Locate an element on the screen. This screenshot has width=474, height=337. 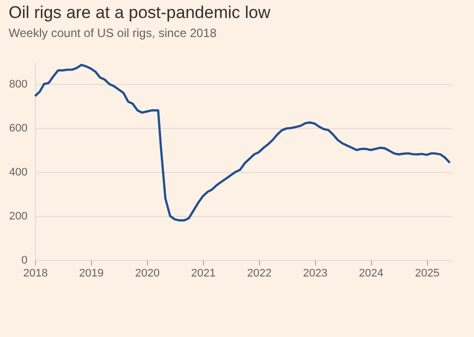
x-tick-label: 2020 is located at coordinates (147, 274).